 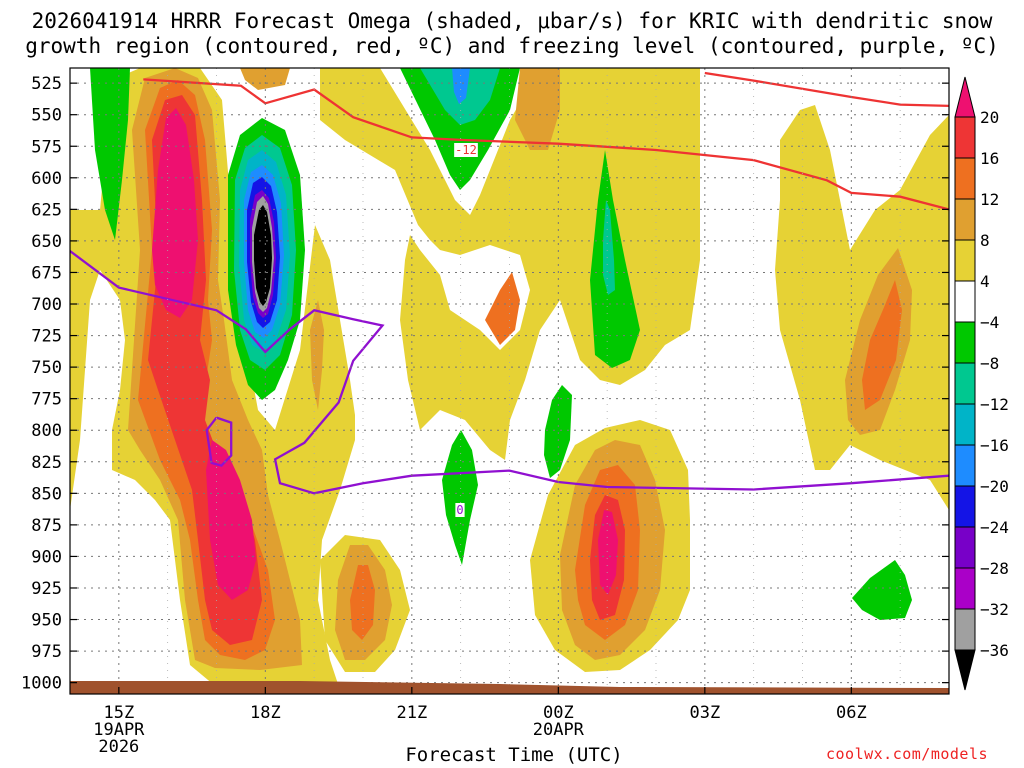 I want to click on colorbar-label: 8, so click(x=985, y=240).